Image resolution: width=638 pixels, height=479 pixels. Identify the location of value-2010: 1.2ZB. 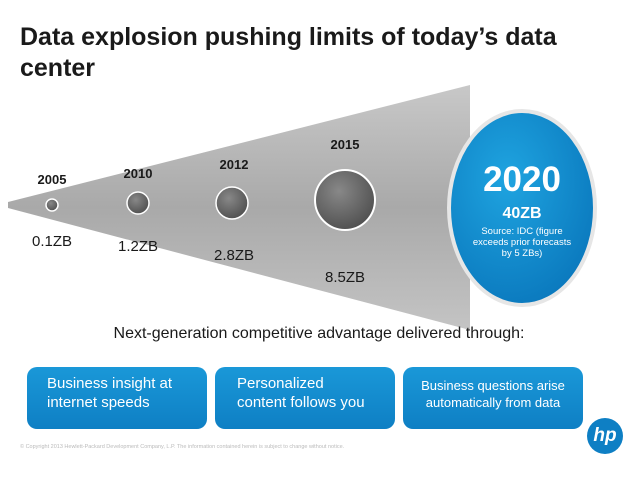
(138, 246).